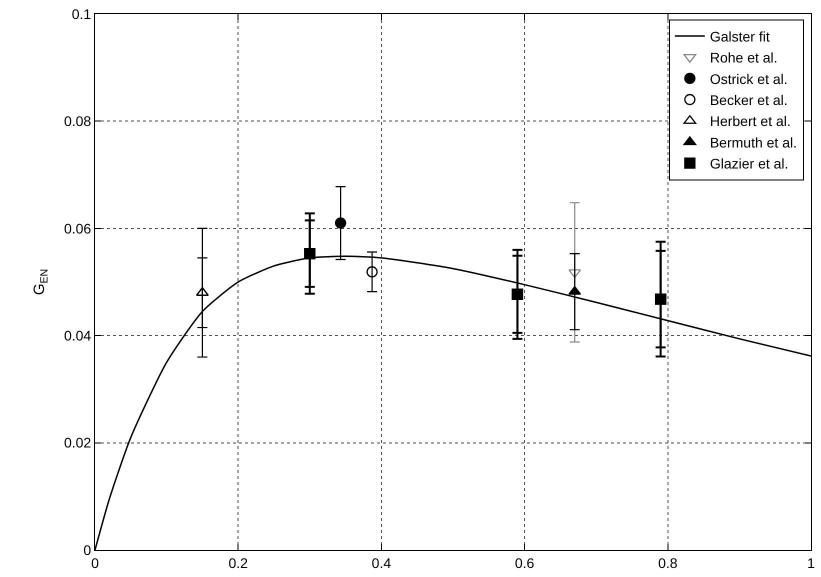 The width and height of the screenshot is (821, 577). I want to click on x-tick-label: 1, so click(811, 562).